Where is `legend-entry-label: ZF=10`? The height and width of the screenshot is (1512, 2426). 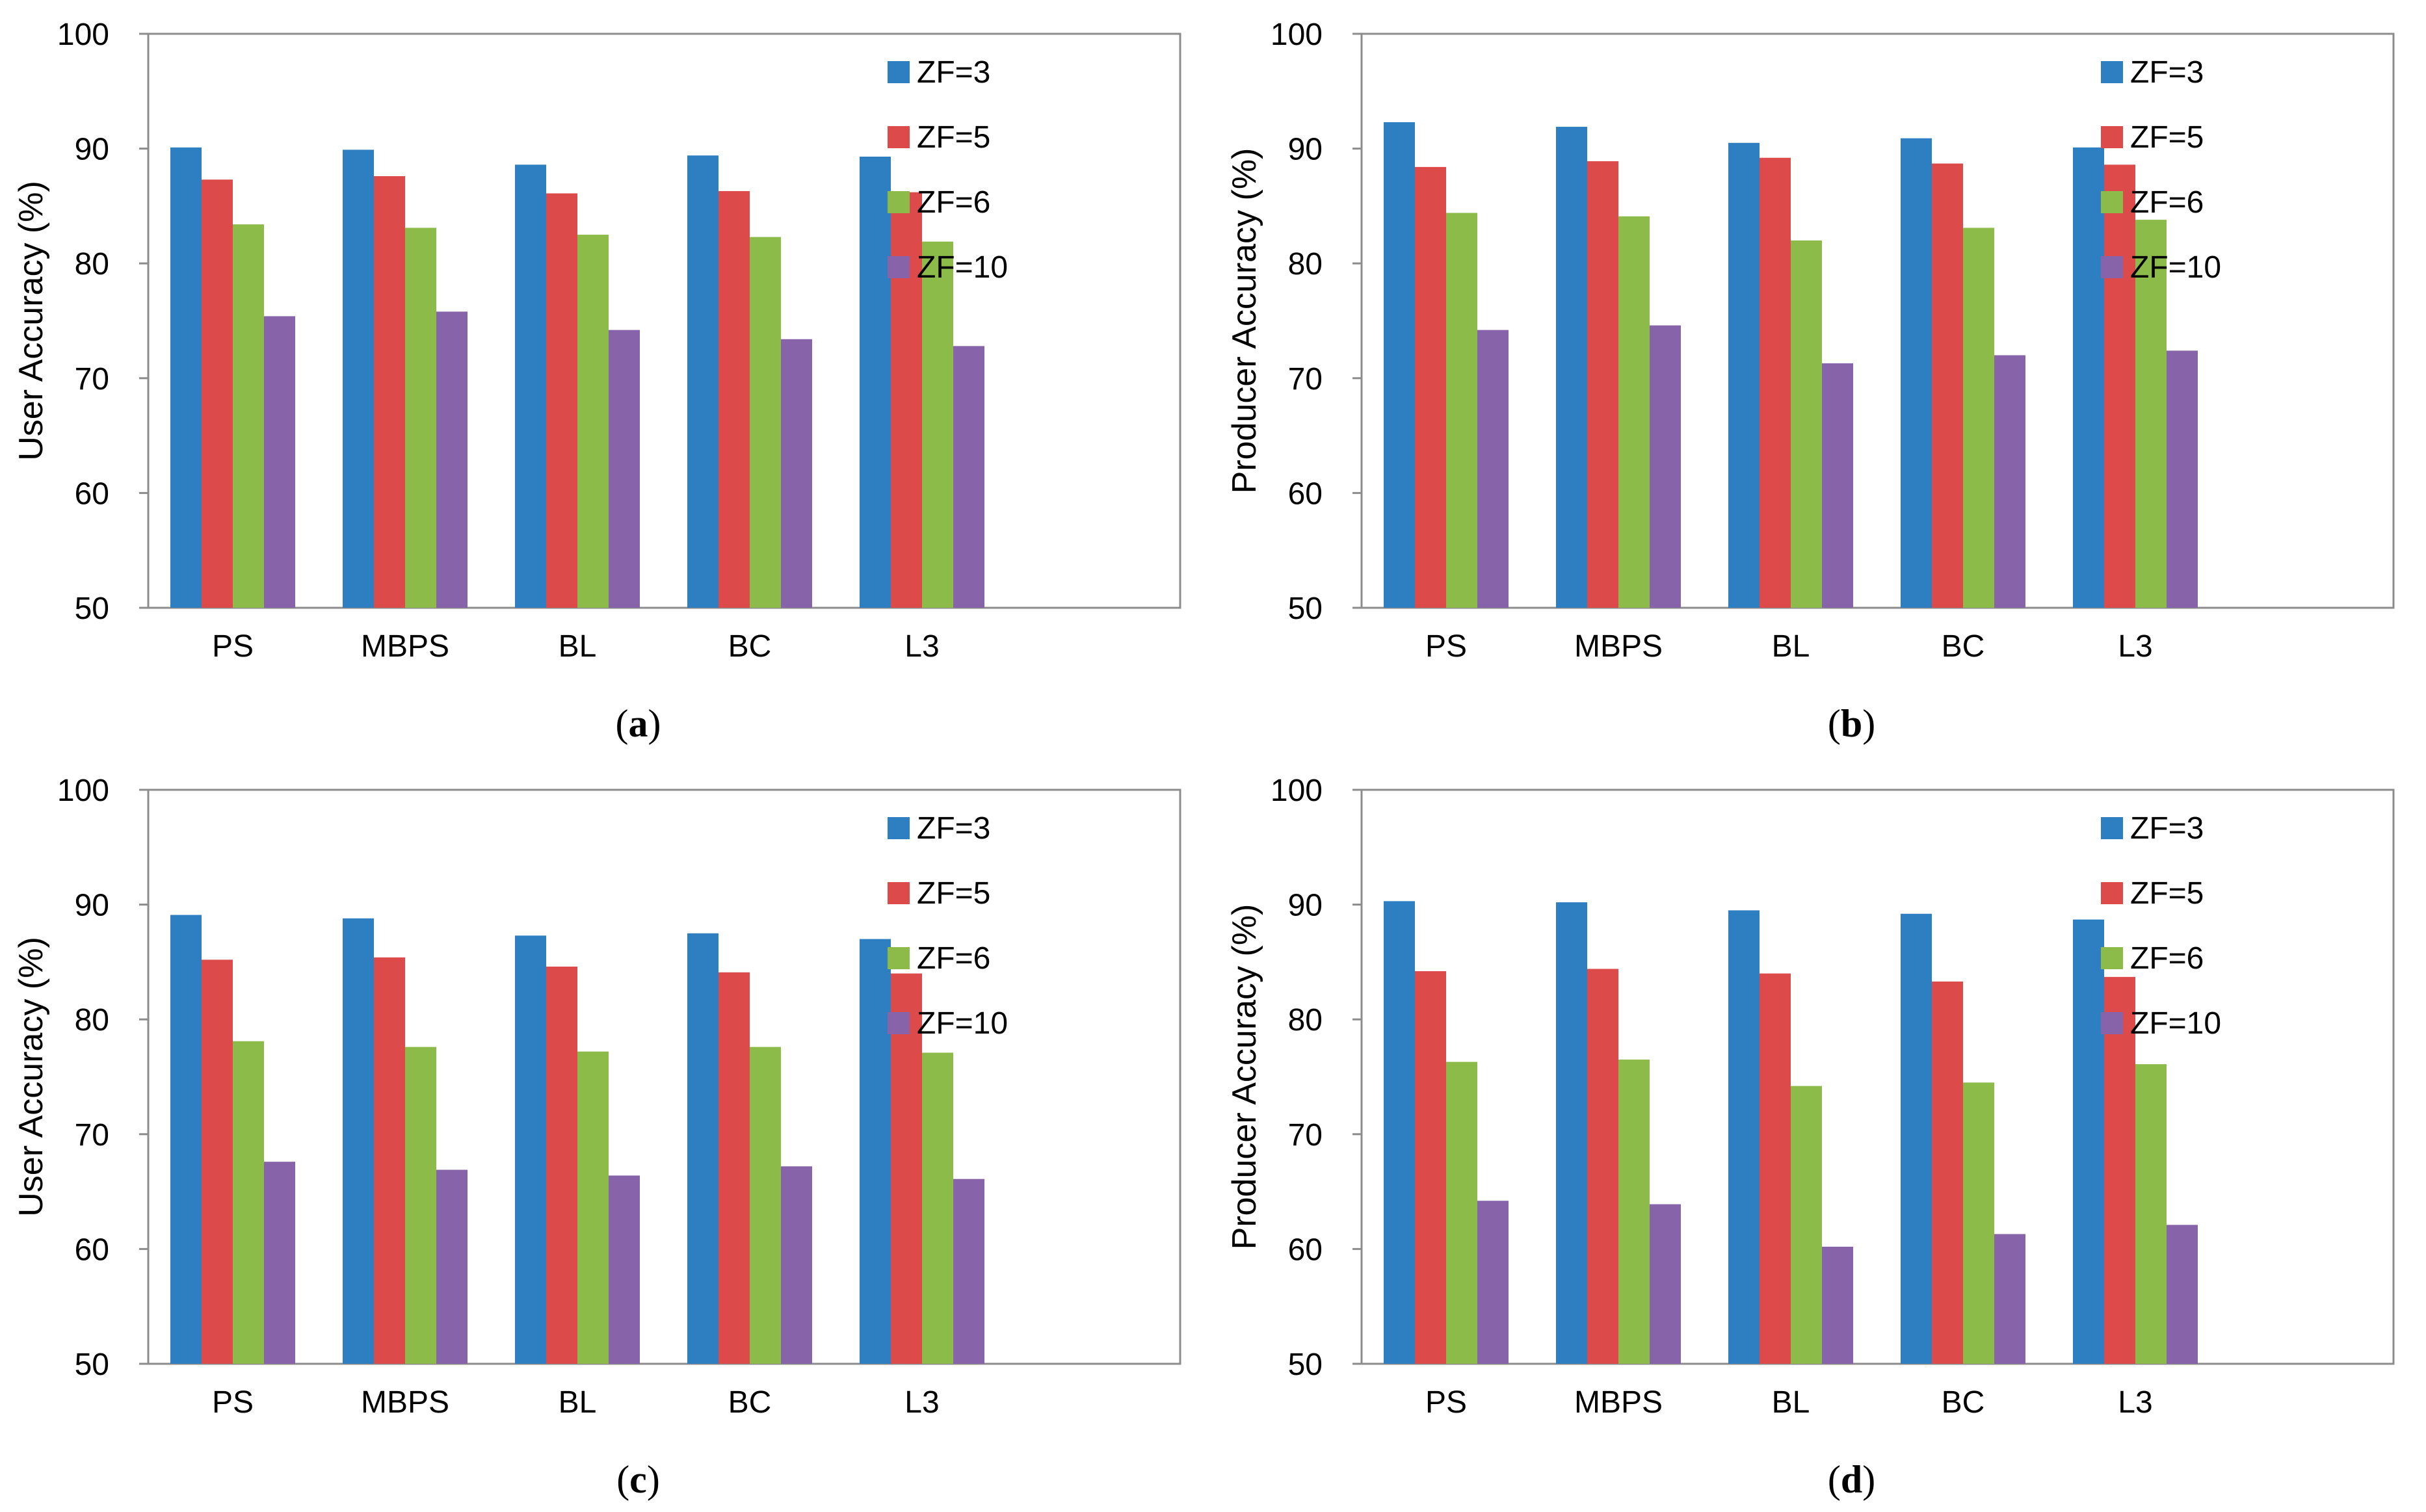 legend-entry-label: ZF=10 is located at coordinates (2175, 267).